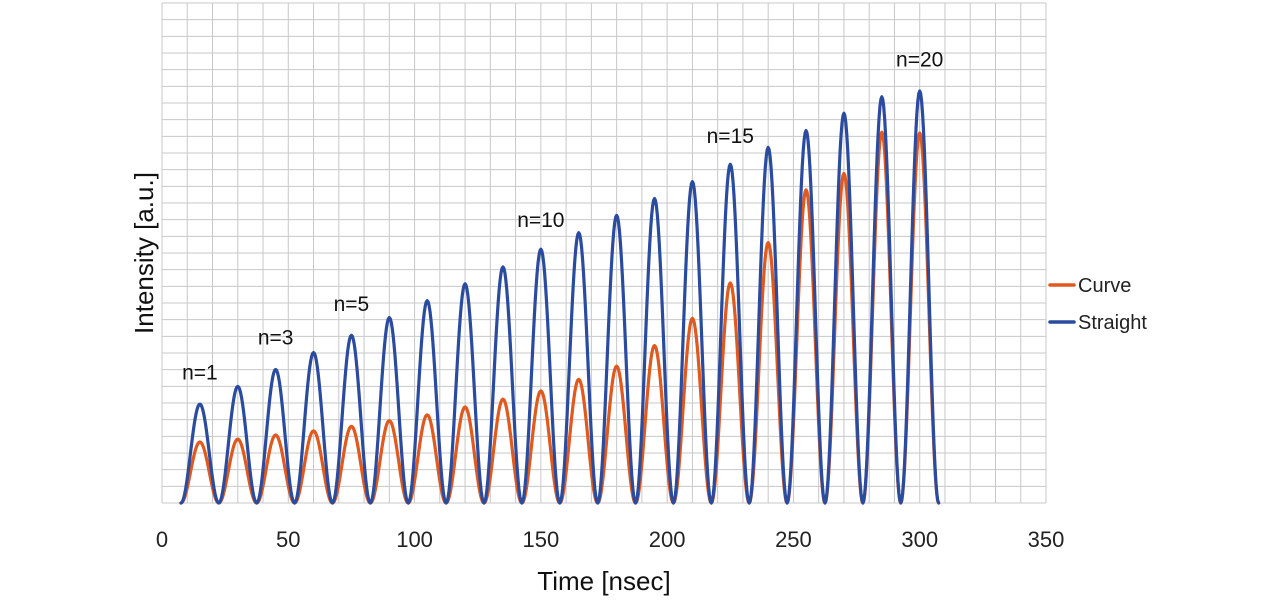 The image size is (1284, 602). Describe the element at coordinates (610, 539) in the screenshot. I see `x-axis-tick-labels: 0 50 100 150 200 250 300 350` at that location.